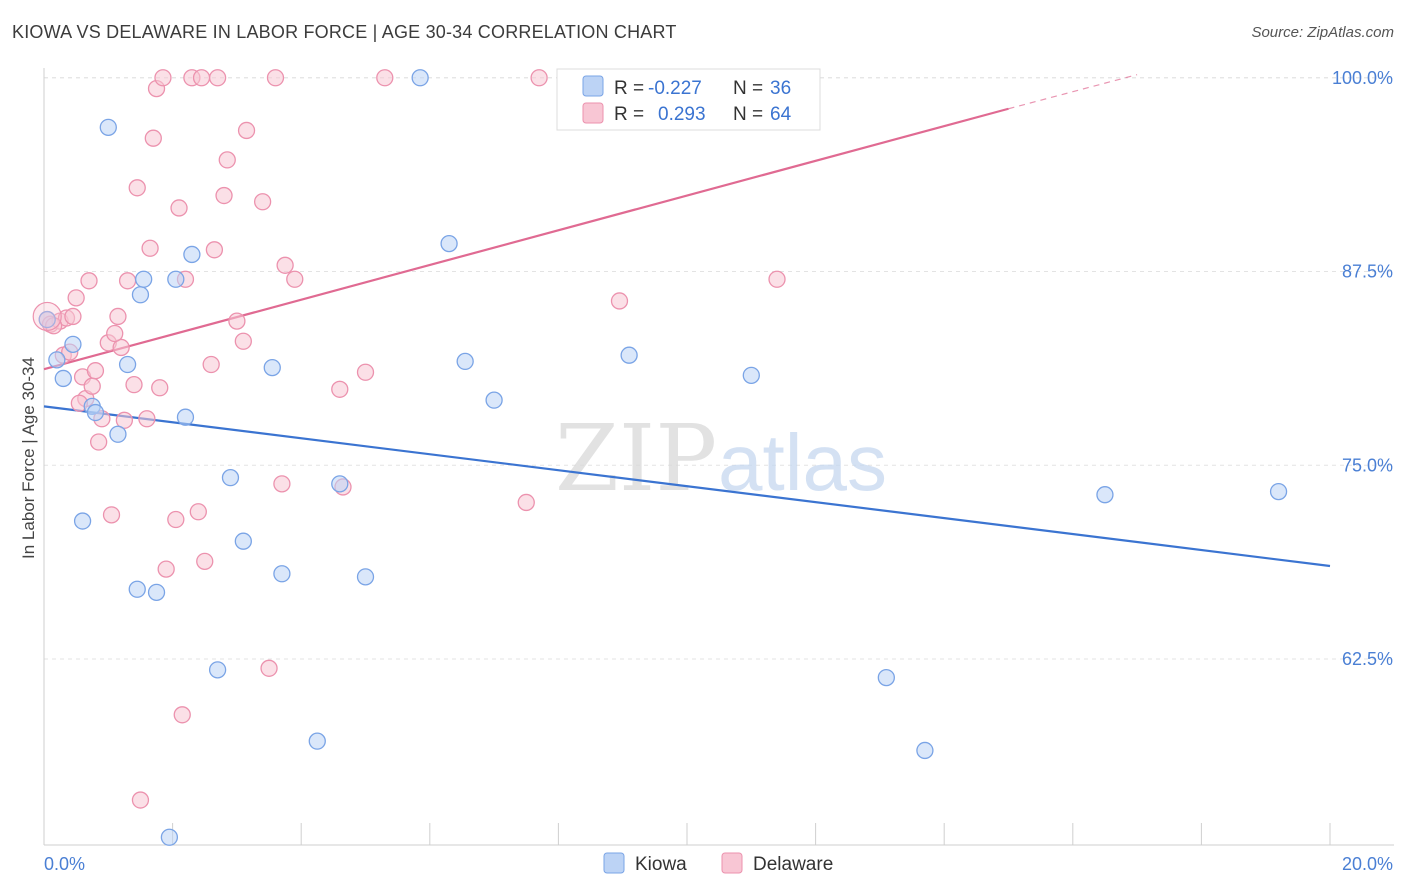 This screenshot has height=892, width=1406. I want to click on series-legend: Kiowa Delaware, so click(718, 863).